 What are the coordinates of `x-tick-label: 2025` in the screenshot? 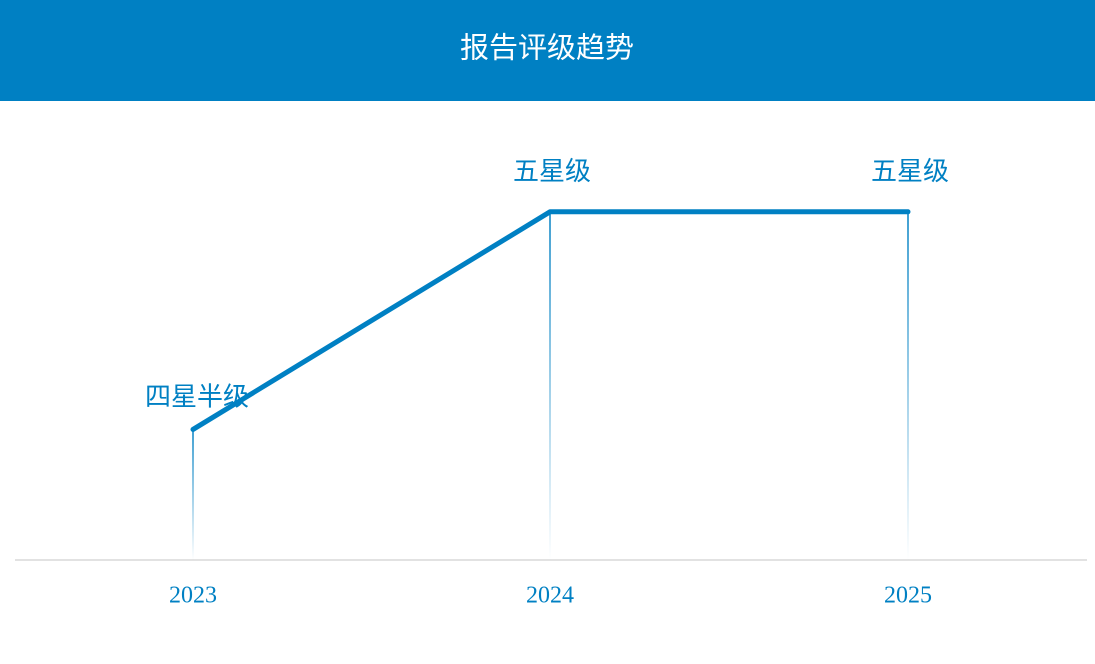 It's located at (908, 596).